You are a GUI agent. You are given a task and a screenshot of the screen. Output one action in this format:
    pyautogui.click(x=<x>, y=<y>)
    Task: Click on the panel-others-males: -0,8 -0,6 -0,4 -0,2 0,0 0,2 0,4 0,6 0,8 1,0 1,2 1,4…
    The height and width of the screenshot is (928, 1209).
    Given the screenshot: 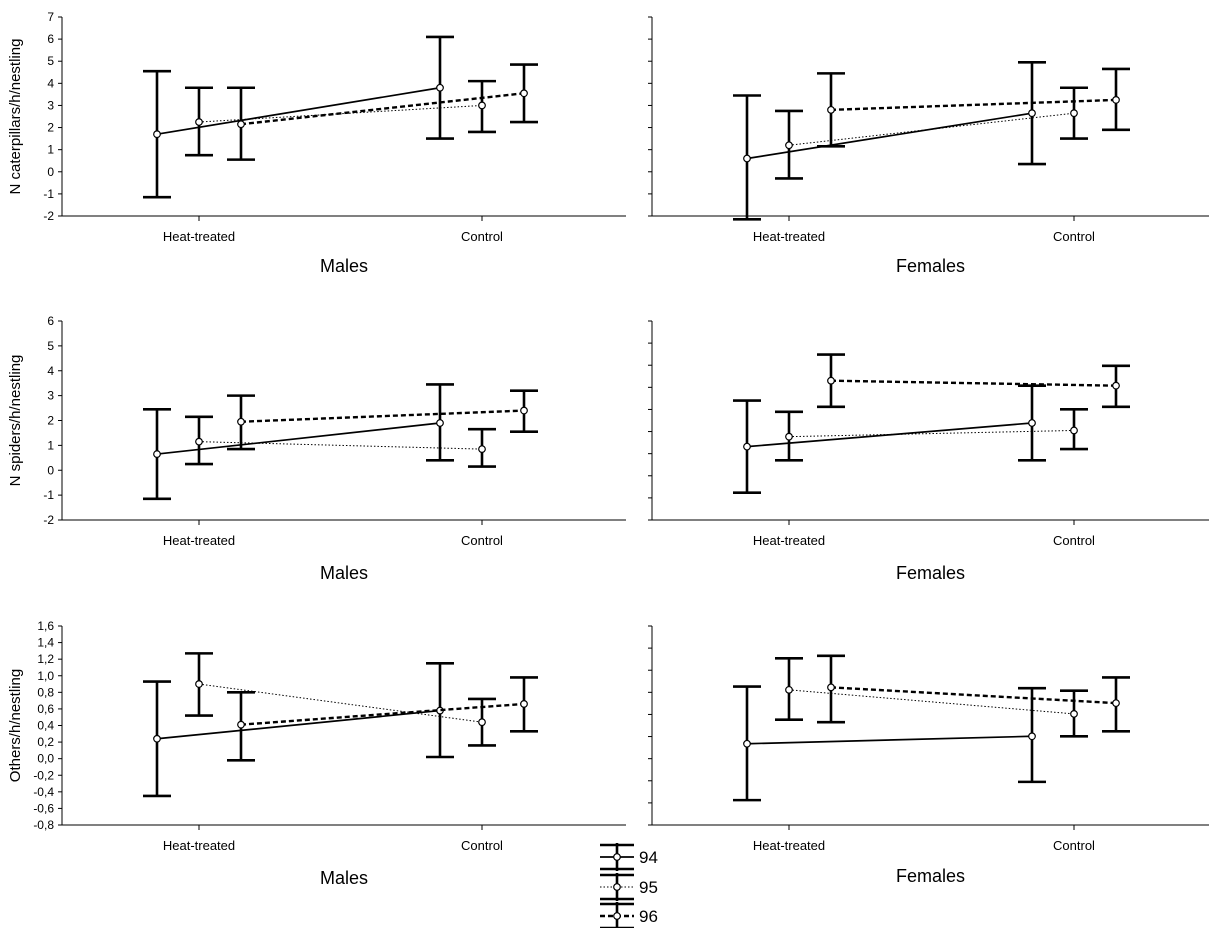 What is the action you would take?
    pyautogui.click(x=316, y=753)
    